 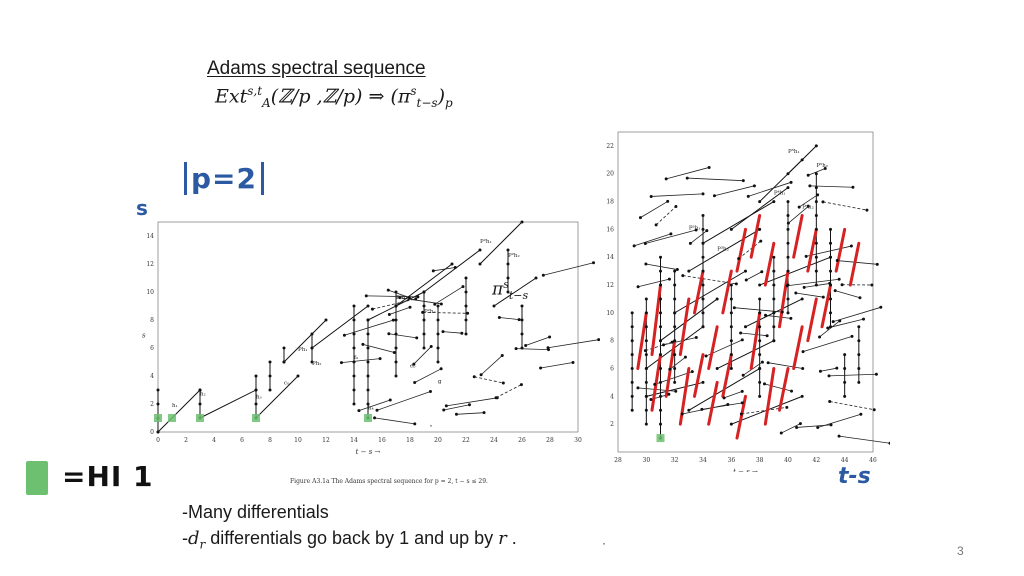 I want to click on bullet-text: differentials go back by 1 and up by, so click(x=352, y=538).